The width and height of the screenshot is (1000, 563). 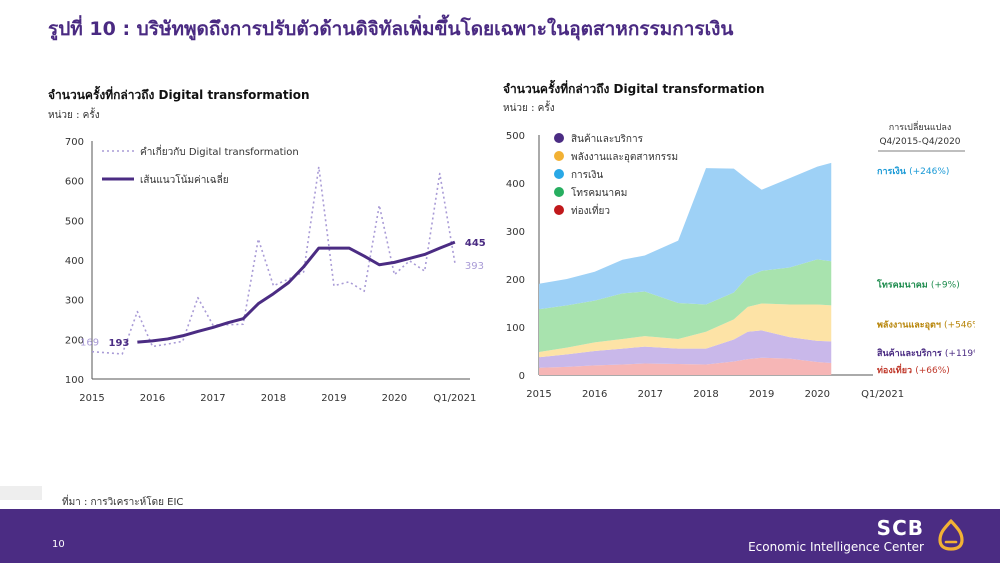 I want to click on brand-subtitle: Economic Intelligence Center, so click(x=836, y=547).